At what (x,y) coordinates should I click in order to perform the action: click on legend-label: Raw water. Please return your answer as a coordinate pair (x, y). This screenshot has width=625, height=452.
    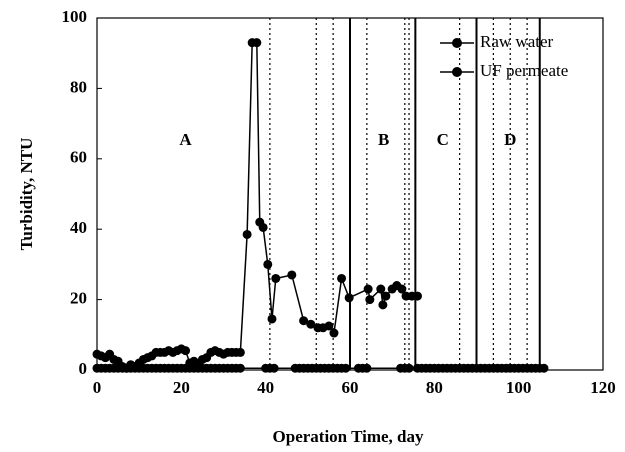
    Looking at the image, I should click on (517, 41).